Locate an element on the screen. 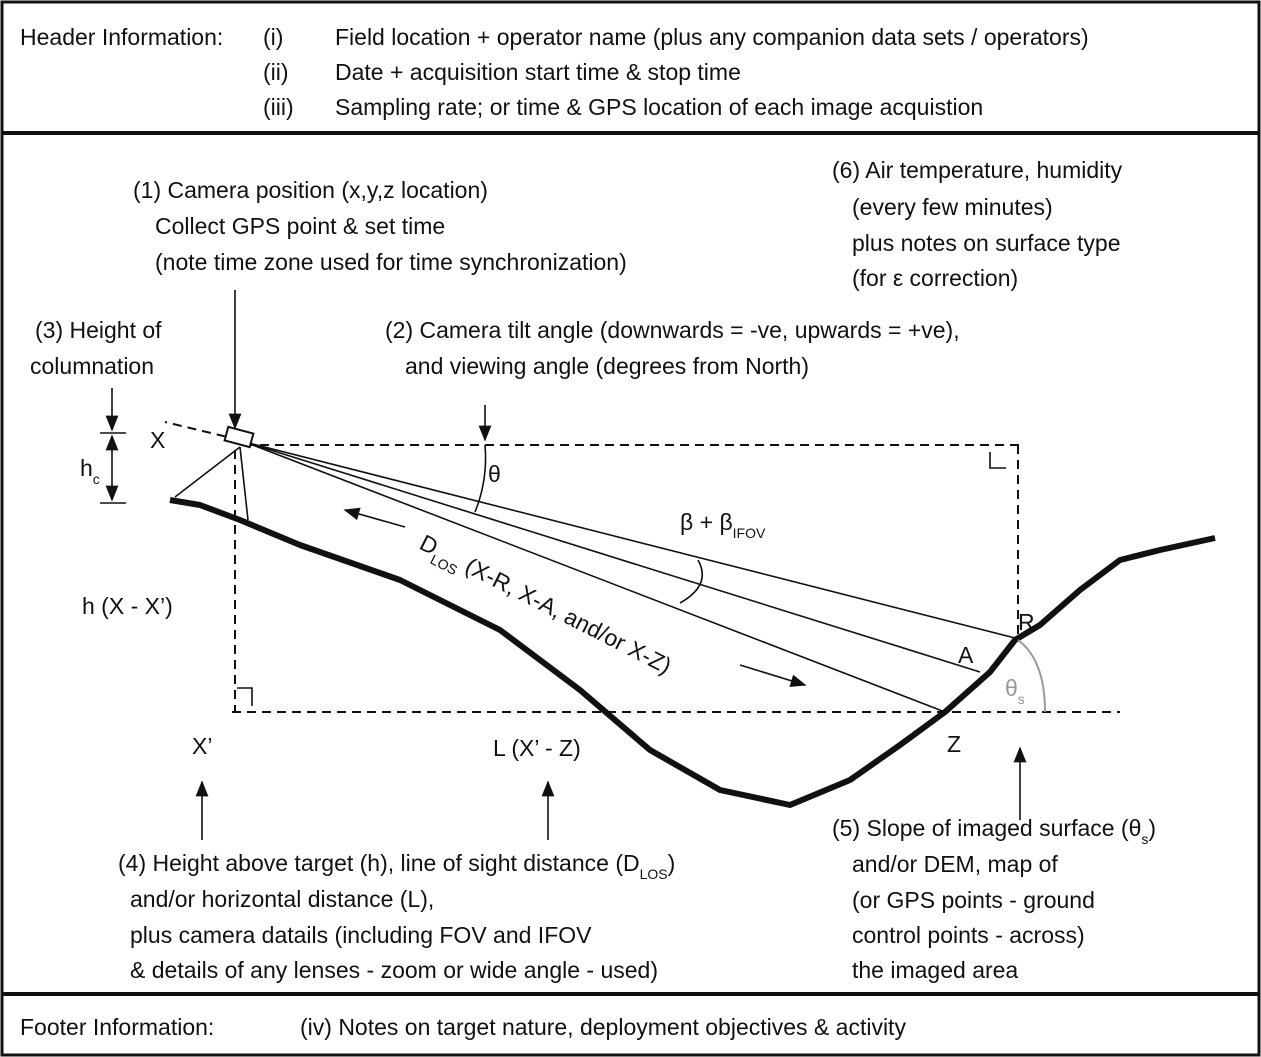  note-line: and/or horizontal distance (L), is located at coordinates (282, 899).